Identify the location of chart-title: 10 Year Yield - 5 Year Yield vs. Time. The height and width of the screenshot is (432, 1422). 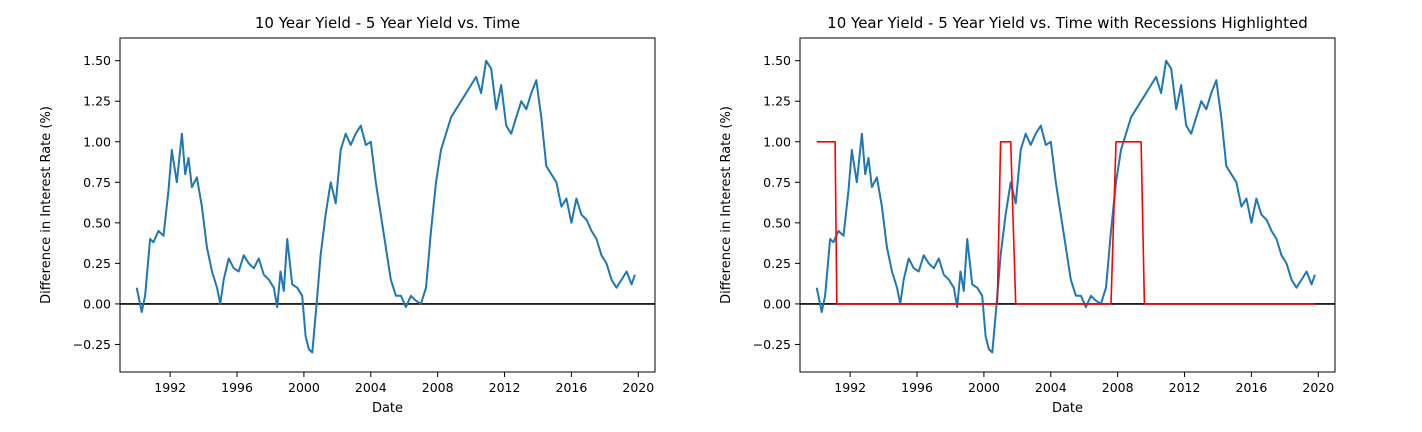
(387, 23).